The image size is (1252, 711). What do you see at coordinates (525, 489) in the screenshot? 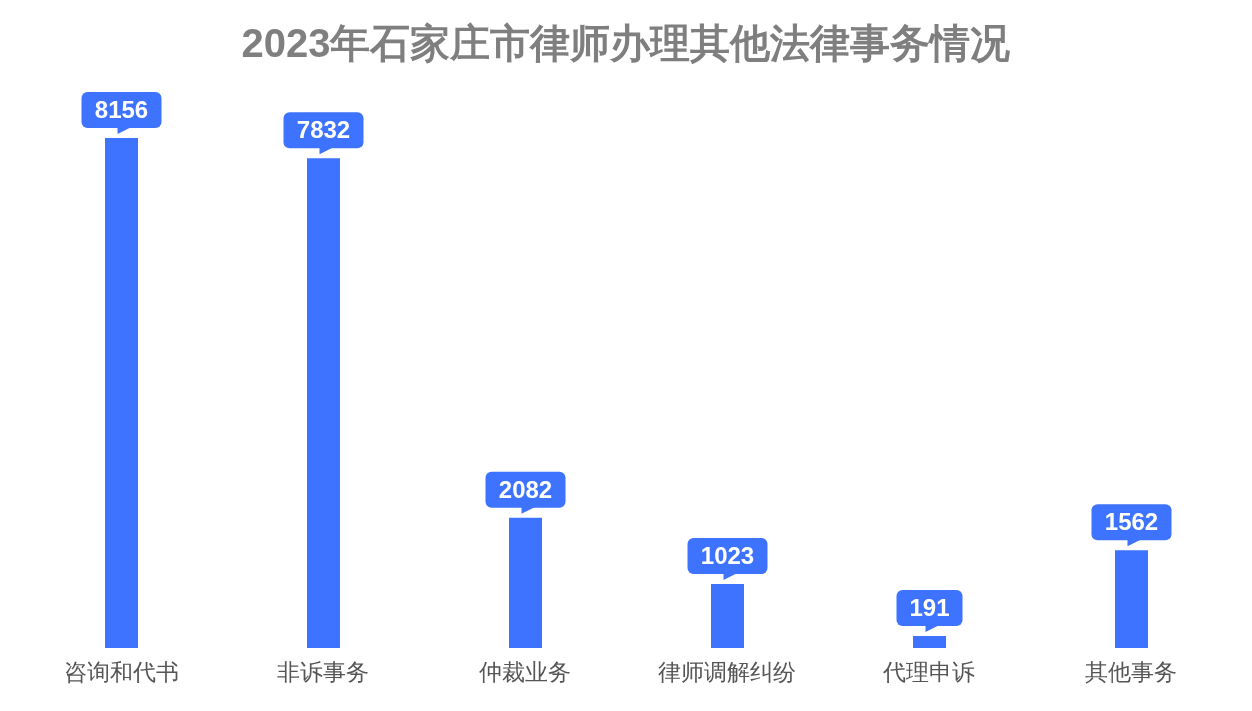
I see `data-label: 2082` at bounding box center [525, 489].